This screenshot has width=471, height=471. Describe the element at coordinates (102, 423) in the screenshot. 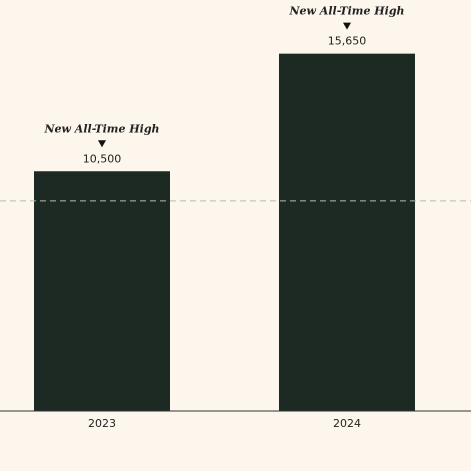

I see `x-tick-label: 2023` at that location.